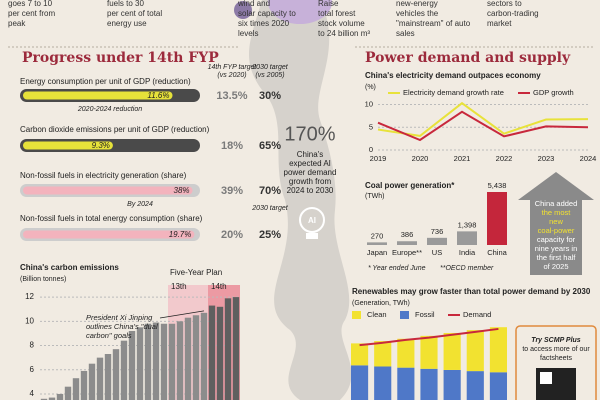  What do you see at coordinates (337, 13) in the screenshot?
I see `strip-text: total forest` at bounding box center [337, 13].